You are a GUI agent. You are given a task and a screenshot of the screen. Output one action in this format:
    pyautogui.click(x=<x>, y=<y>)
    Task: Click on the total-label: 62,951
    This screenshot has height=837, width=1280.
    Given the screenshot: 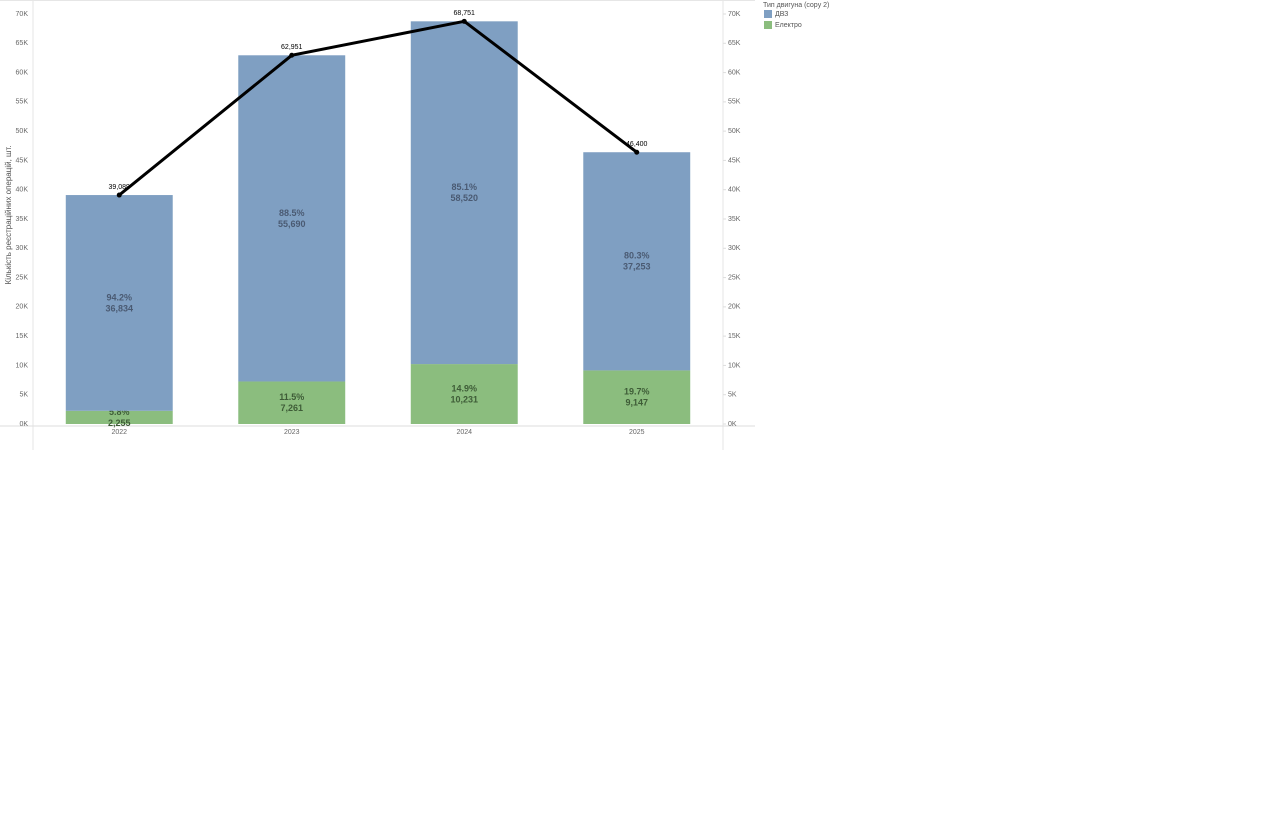 What is the action you would take?
    pyautogui.click(x=292, y=47)
    